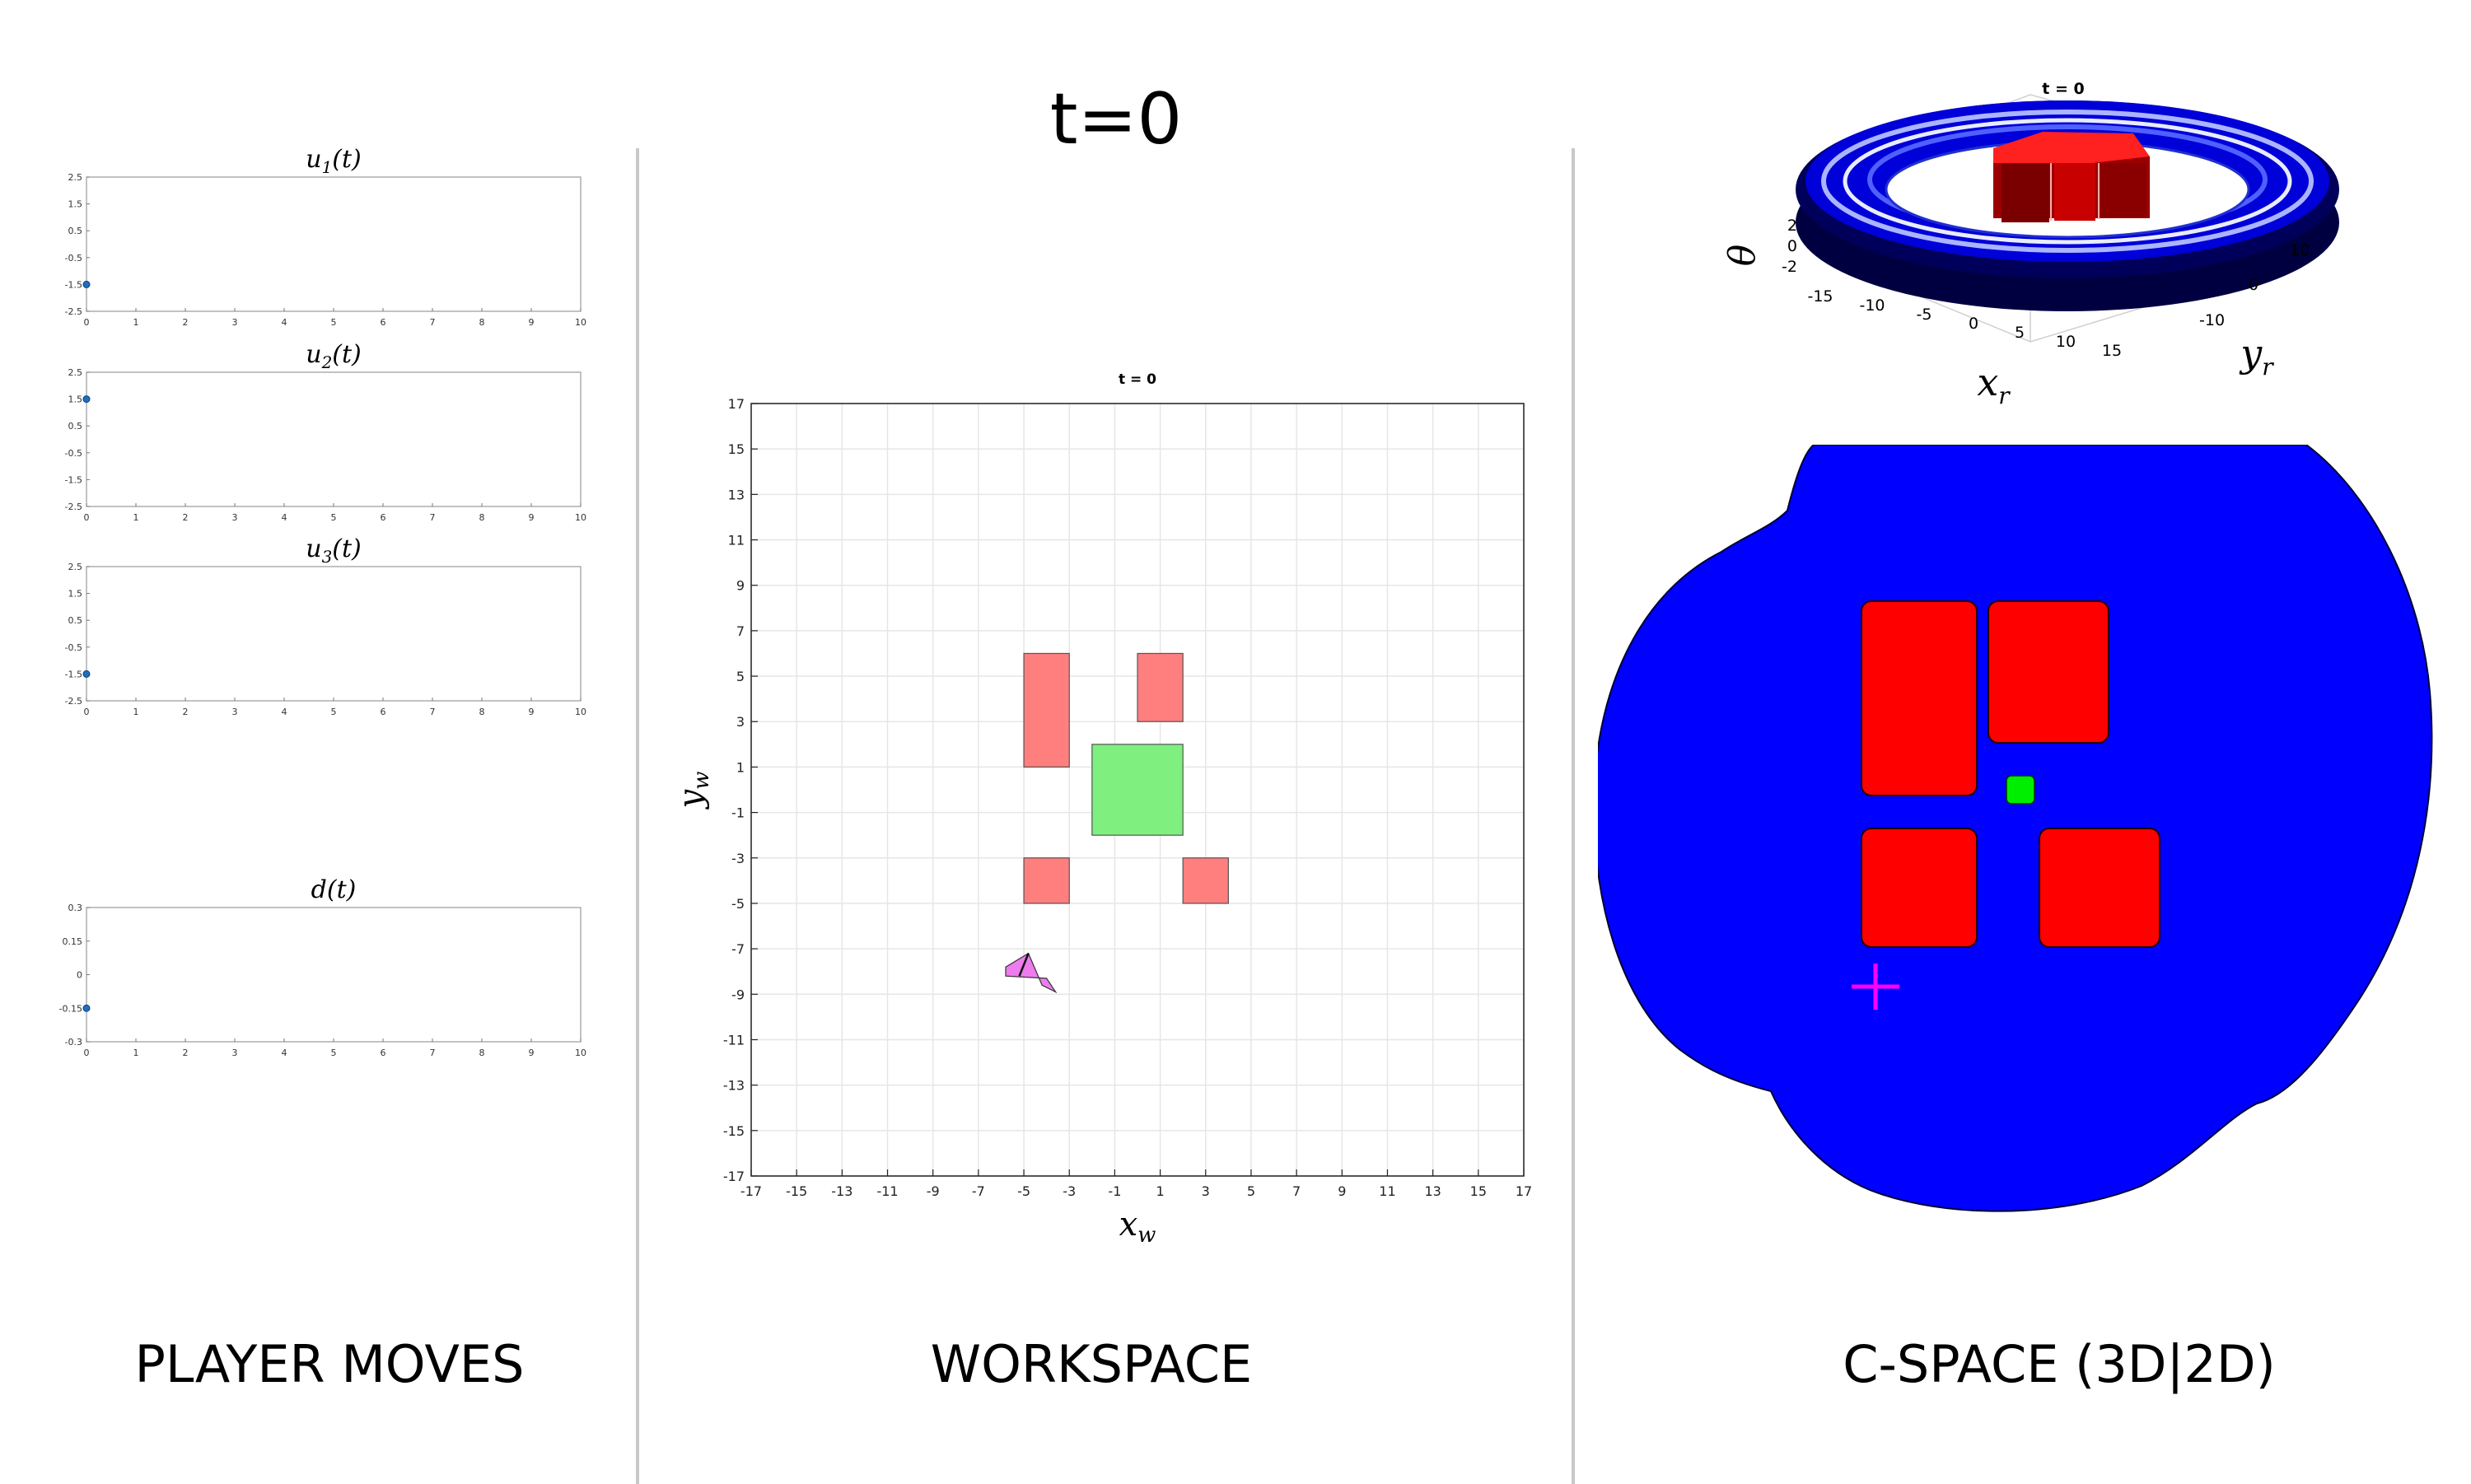  What do you see at coordinates (334, 356) in the screenshot?
I see `time-plot-title: u2(t)` at bounding box center [334, 356].